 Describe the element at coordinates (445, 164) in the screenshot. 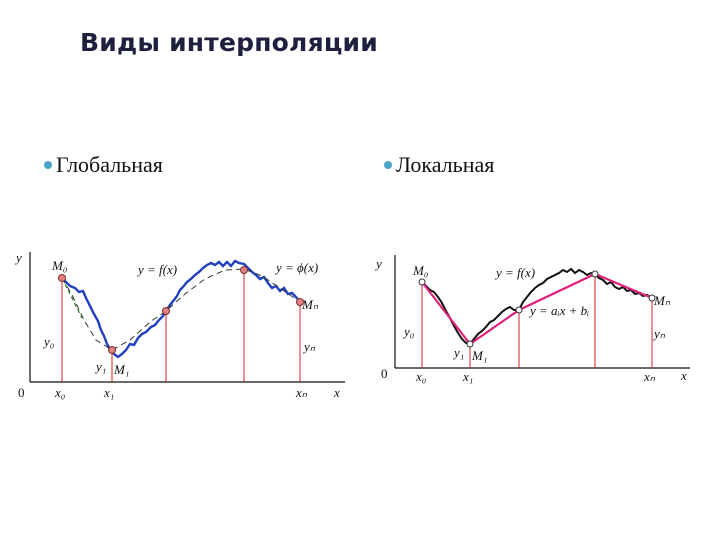

I see `bullet-local-label: Локальная` at that location.